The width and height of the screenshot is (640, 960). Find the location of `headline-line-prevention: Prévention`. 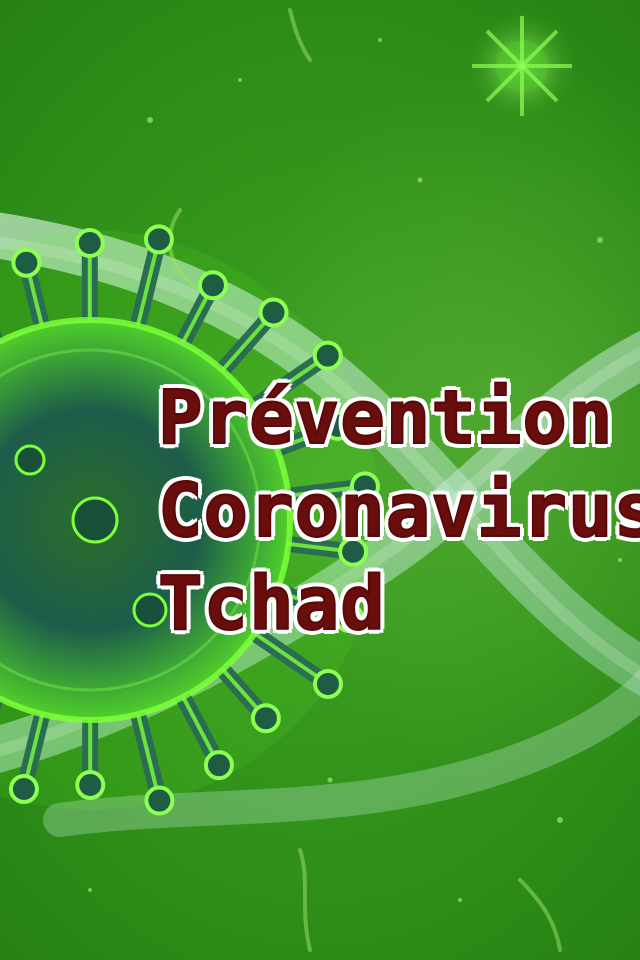

headline-line-prevention: Prévention is located at coordinates (385, 418).